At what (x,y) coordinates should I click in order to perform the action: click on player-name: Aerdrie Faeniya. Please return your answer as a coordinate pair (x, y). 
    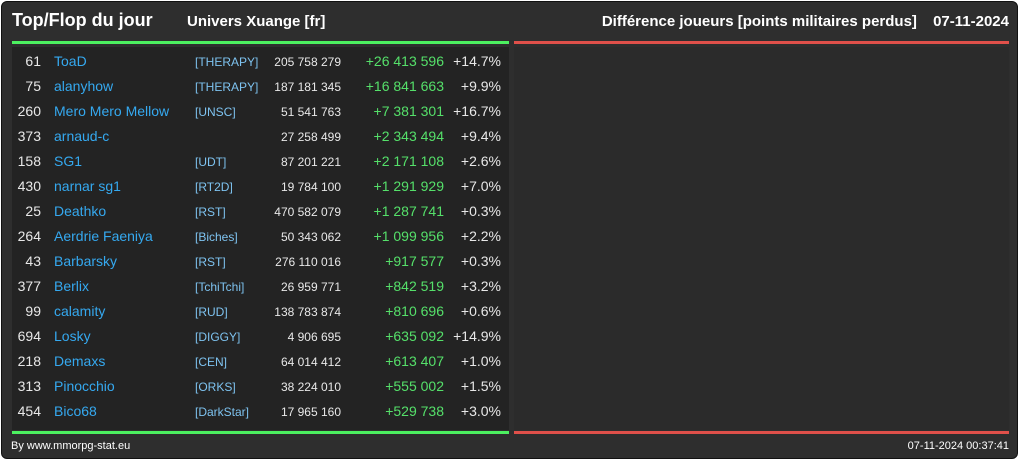
    Looking at the image, I should click on (103, 236).